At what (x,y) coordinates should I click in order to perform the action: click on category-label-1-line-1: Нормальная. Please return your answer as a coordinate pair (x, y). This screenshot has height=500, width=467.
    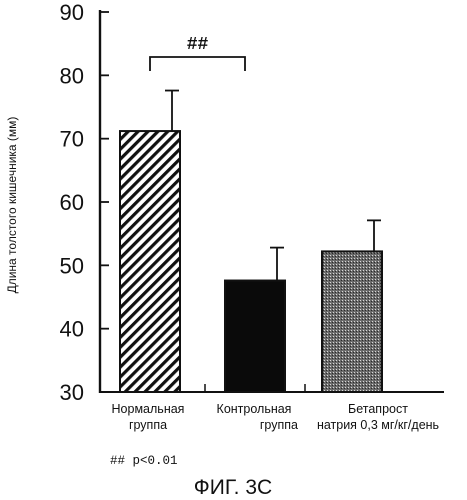
    Looking at the image, I should click on (148, 409).